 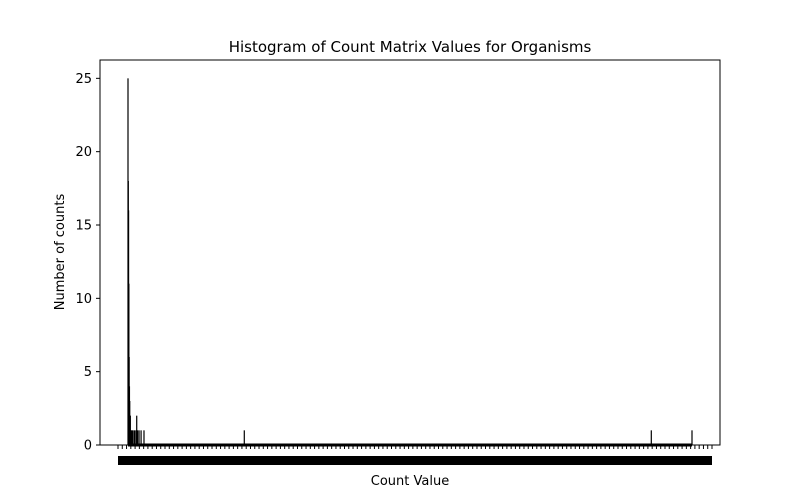 I want to click on x-tick-labels-overlap, so click(x=415, y=460).